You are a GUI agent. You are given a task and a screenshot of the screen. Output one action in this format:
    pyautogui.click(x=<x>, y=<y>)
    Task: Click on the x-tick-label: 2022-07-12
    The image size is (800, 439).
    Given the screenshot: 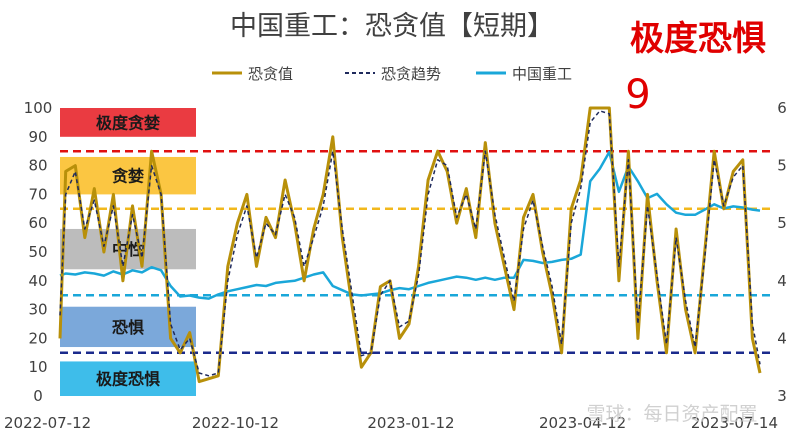 What is the action you would take?
    pyautogui.click(x=47, y=423)
    